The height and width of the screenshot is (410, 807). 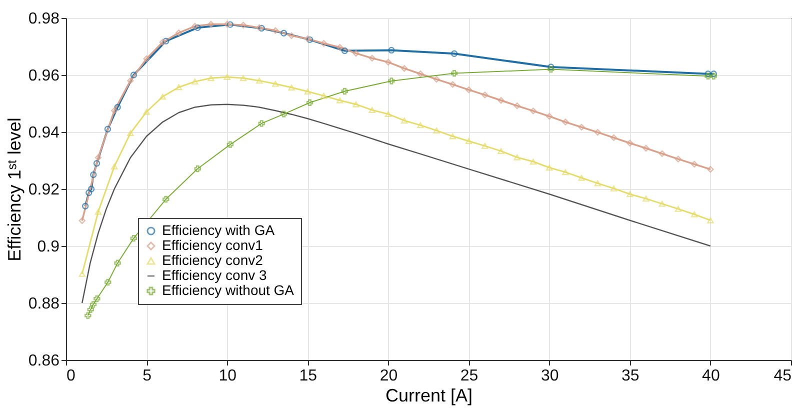 What do you see at coordinates (44, 19) in the screenshot?
I see `y-tick-label: 0.98` at bounding box center [44, 19].